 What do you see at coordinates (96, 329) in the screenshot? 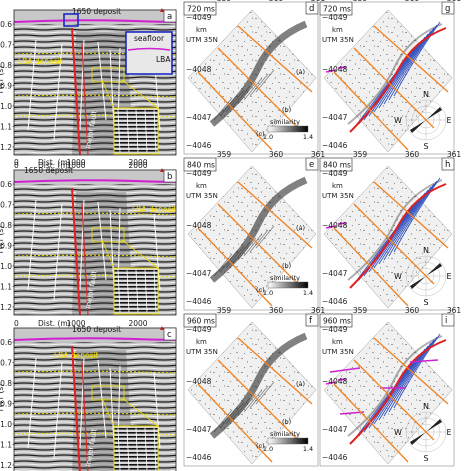
I see `deposit-1650-label: 1650 deposit` at bounding box center [96, 329].